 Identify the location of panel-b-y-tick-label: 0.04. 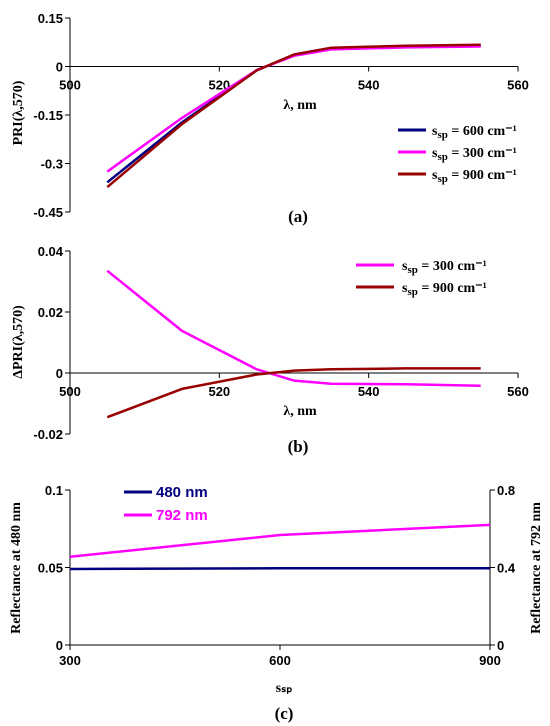
(51, 251).